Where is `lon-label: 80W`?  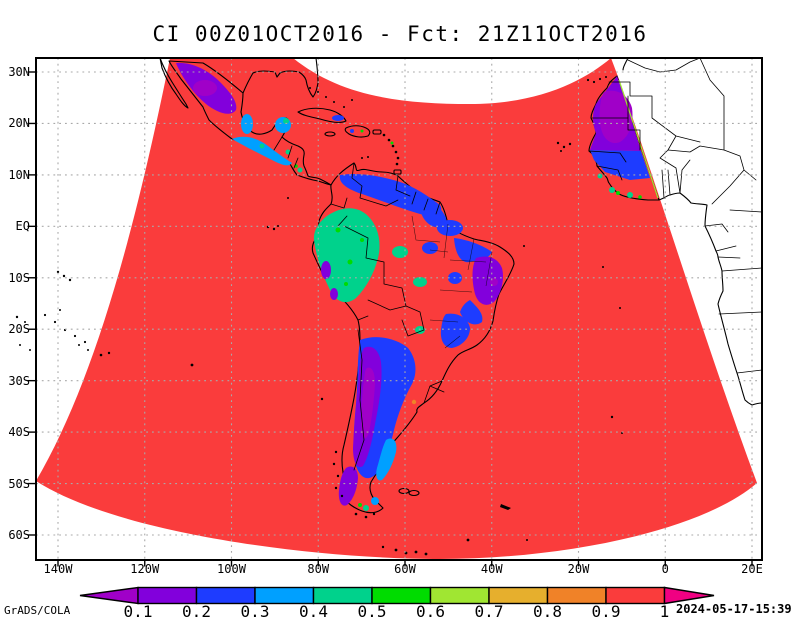
lon-label: 80W is located at coordinates (318, 569).